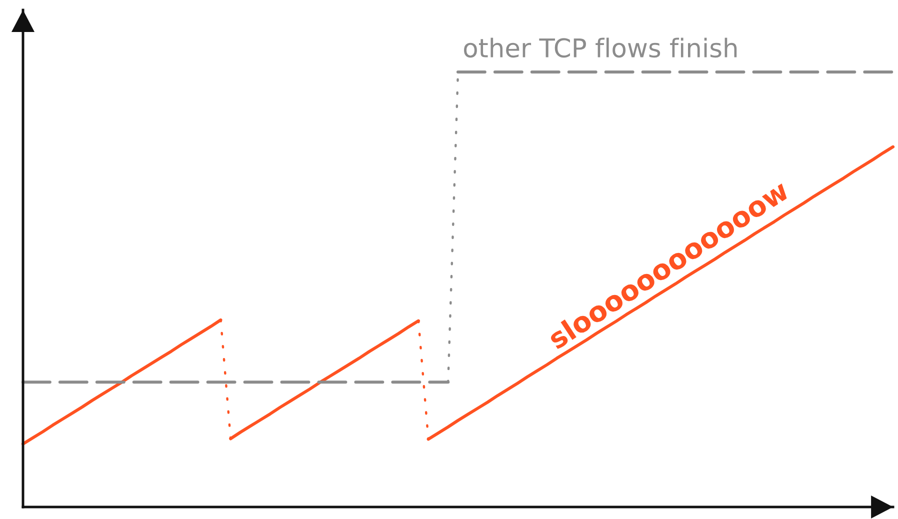 This screenshot has height=519, width=898. What do you see at coordinates (600, 48) in the screenshot?
I see `text: other TCP flows finish` at bounding box center [600, 48].